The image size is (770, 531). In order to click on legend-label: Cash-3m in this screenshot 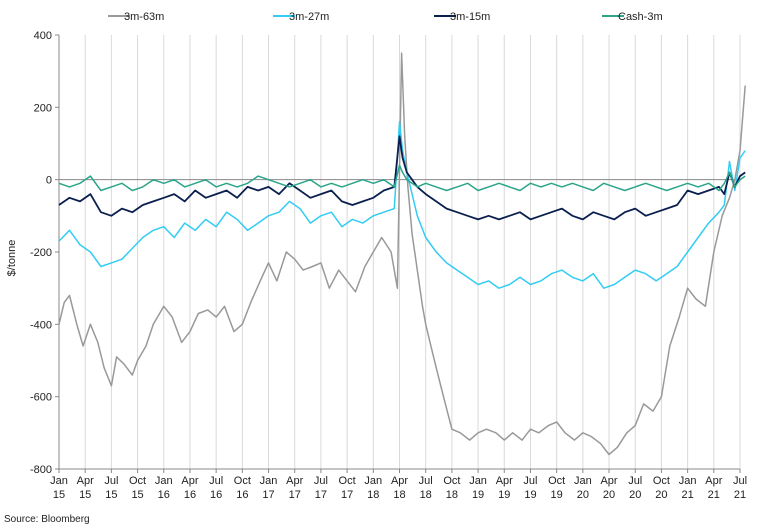, I will do `click(640, 17)`.